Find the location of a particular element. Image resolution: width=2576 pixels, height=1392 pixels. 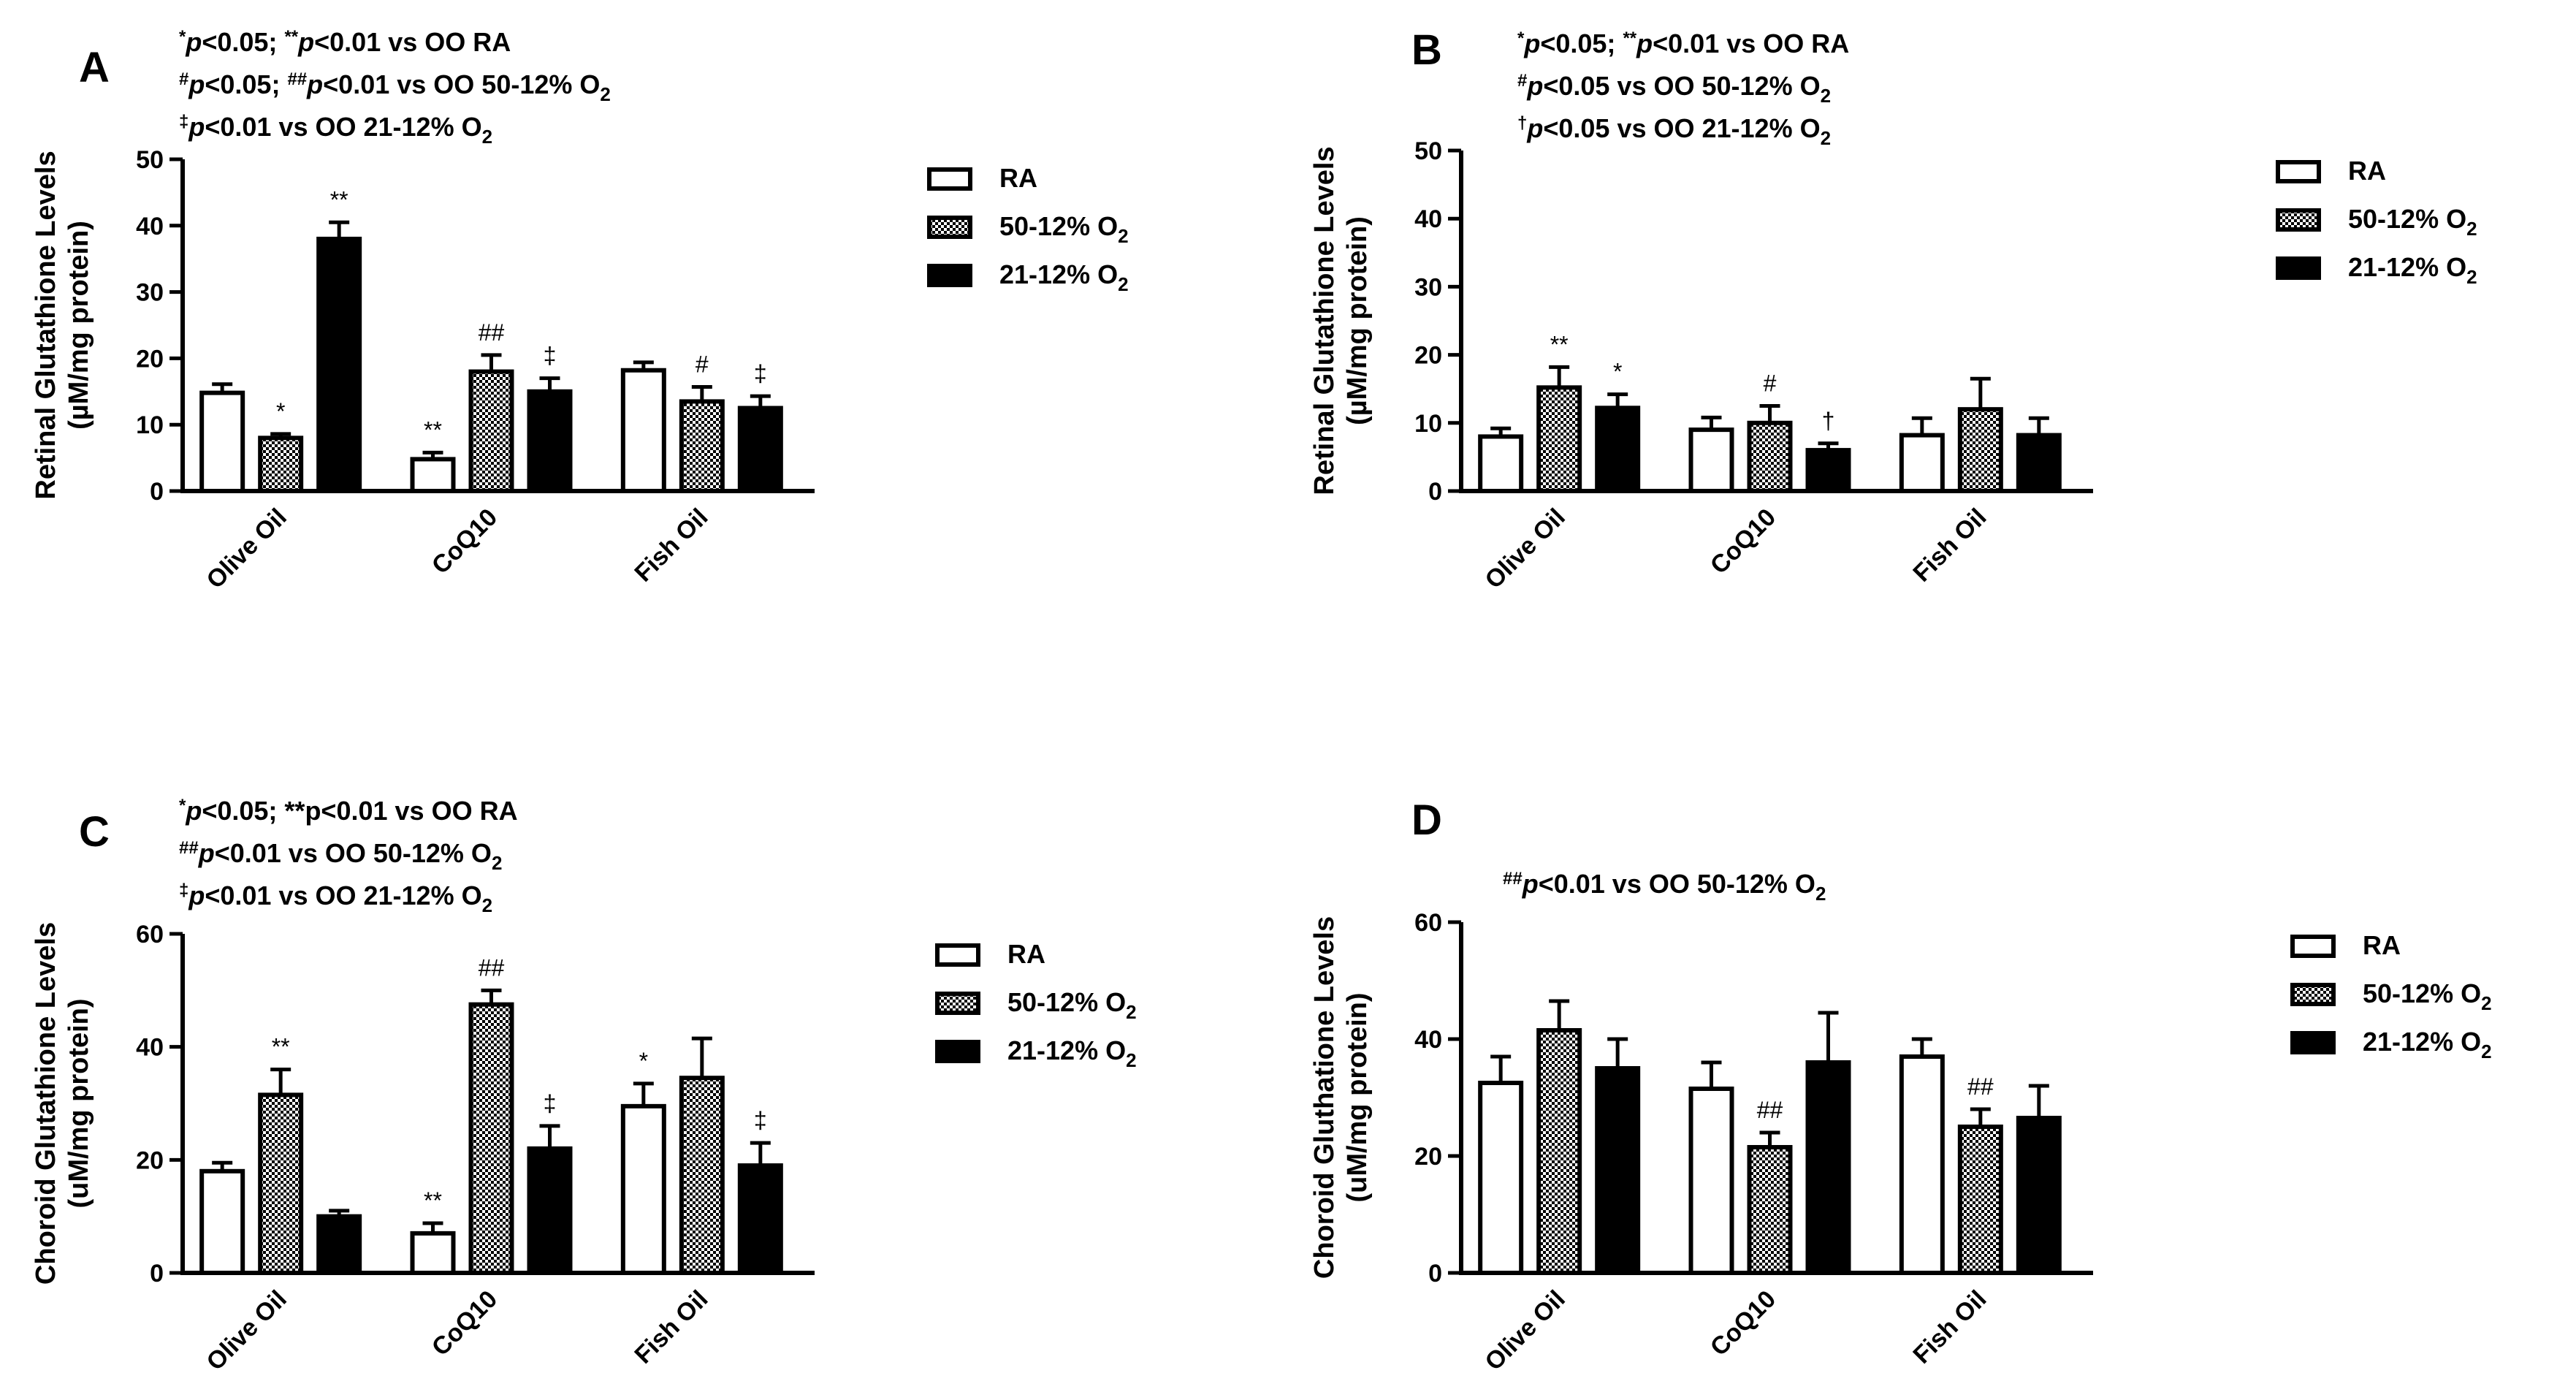

y-axis-label-units: (uM/mg protein) is located at coordinates (1358, 1097).